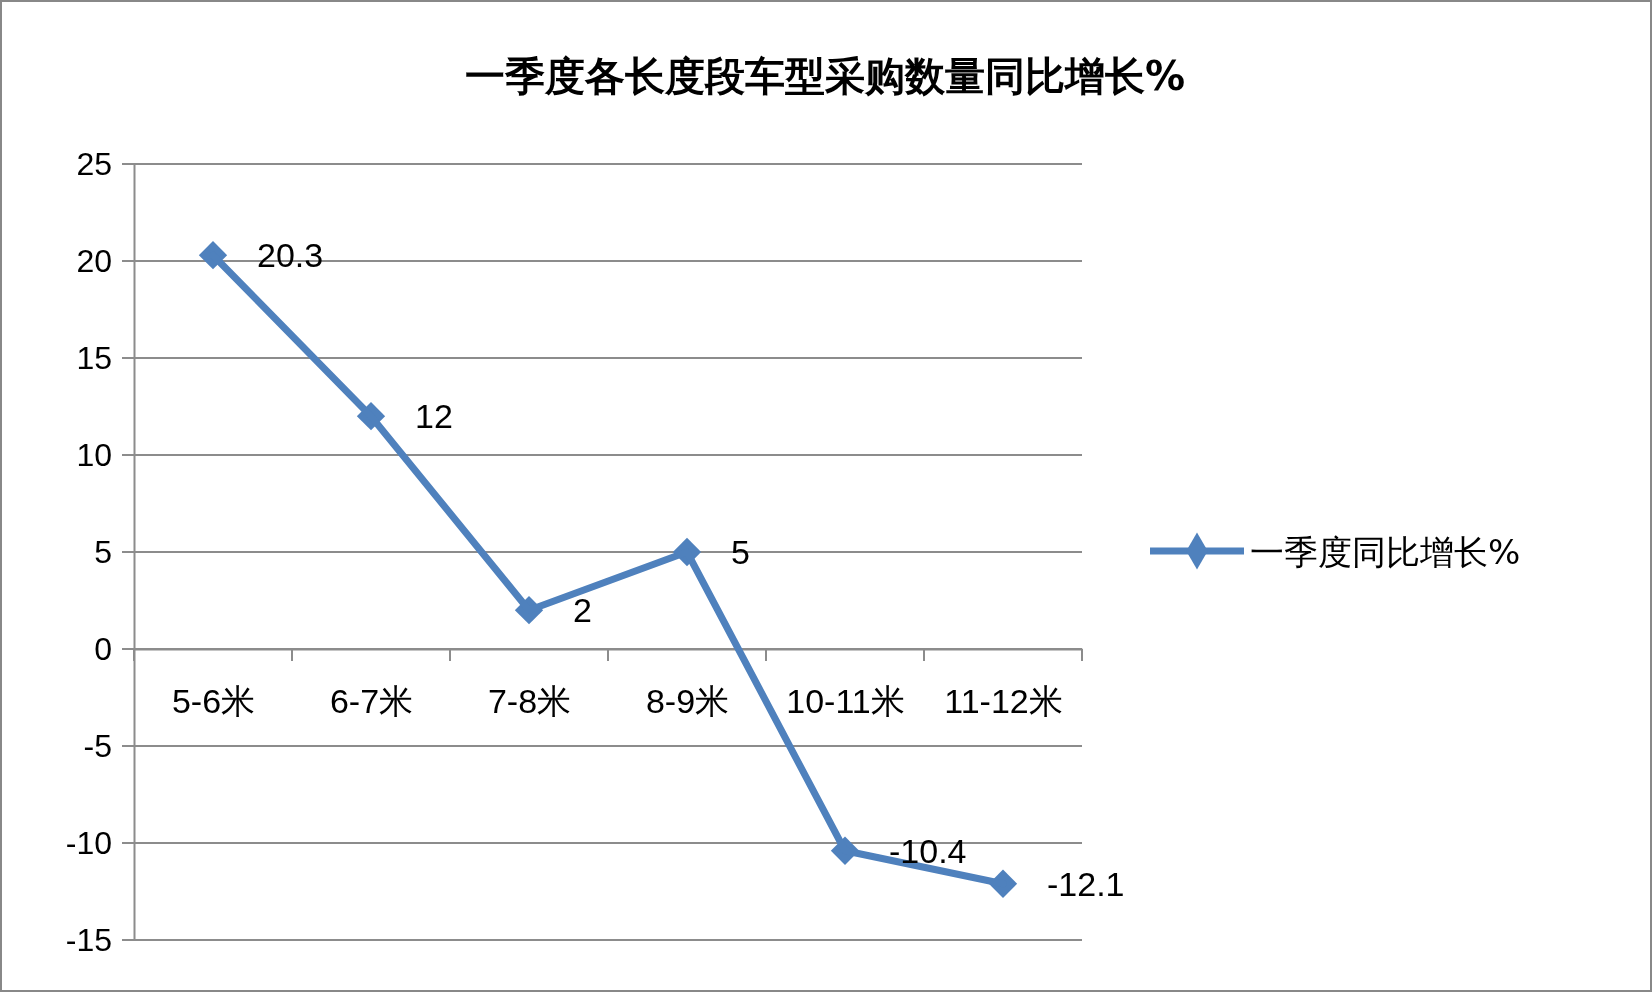  What do you see at coordinates (529, 701) in the screenshot?
I see `x-tick-label: 7-8米` at bounding box center [529, 701].